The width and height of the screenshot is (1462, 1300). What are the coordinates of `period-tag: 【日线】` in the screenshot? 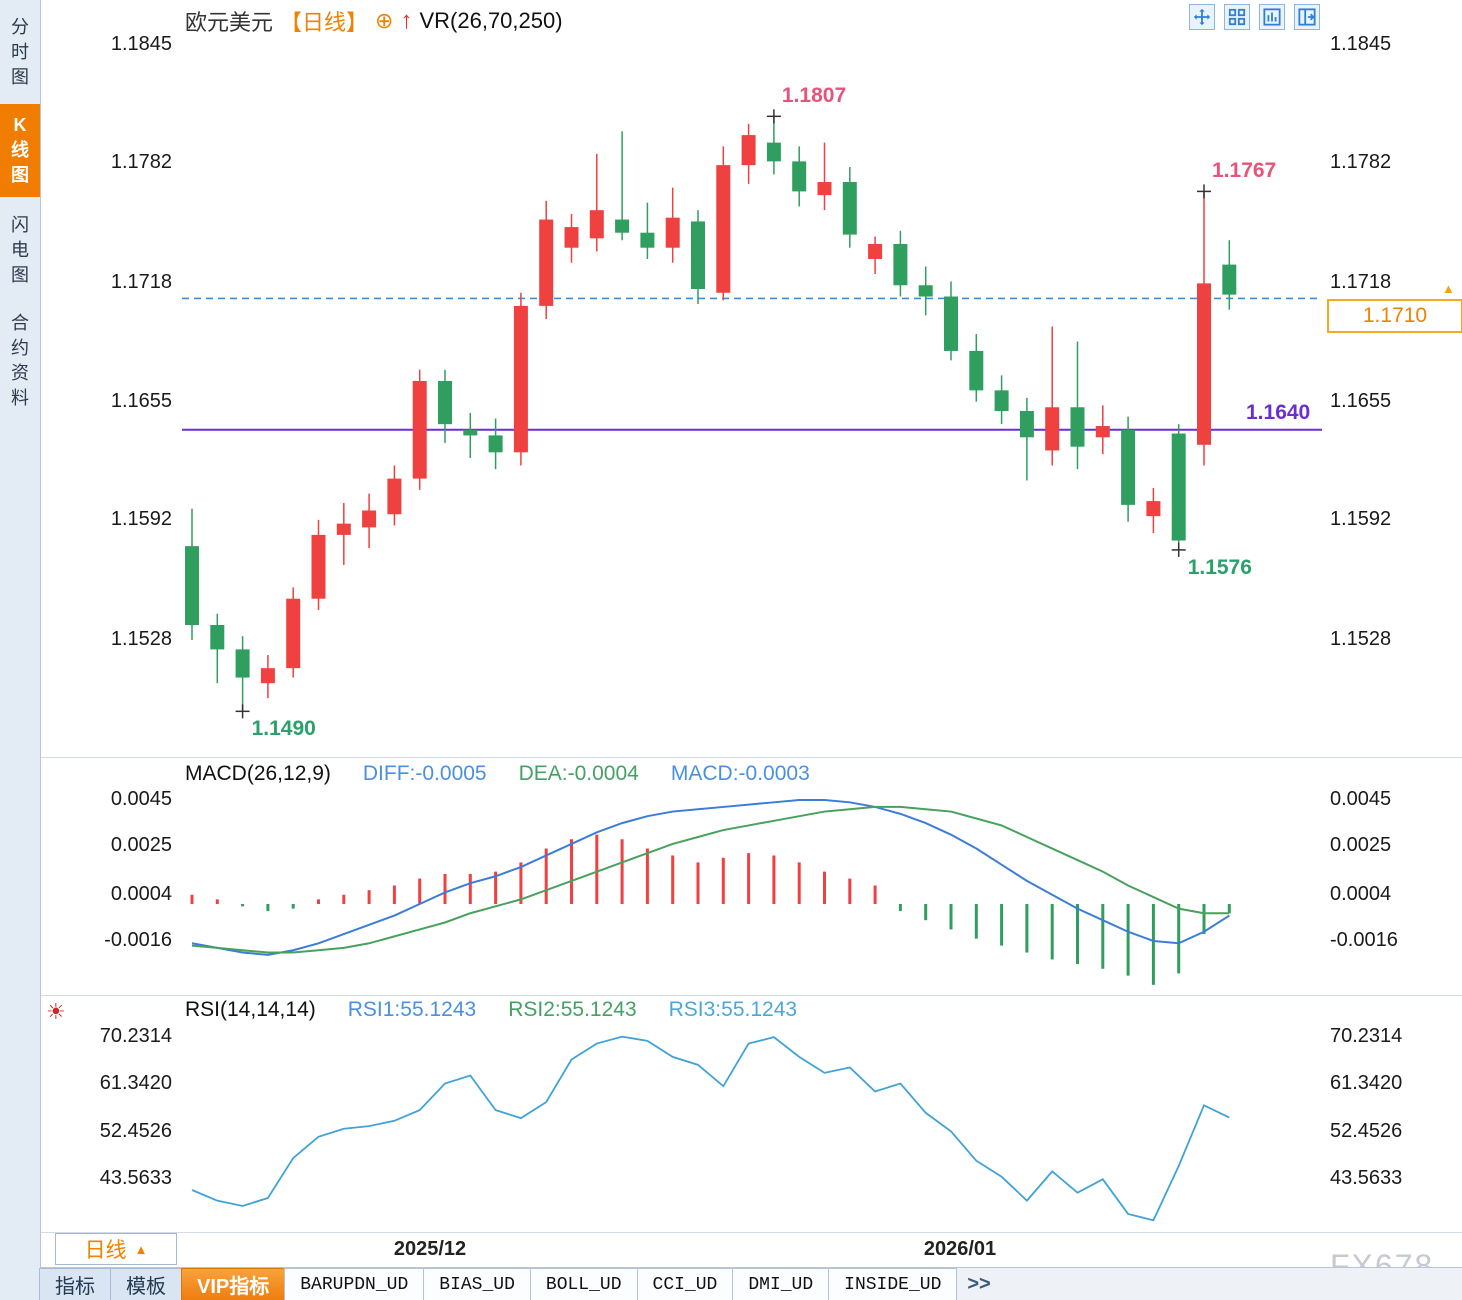 It's located at (324, 22).